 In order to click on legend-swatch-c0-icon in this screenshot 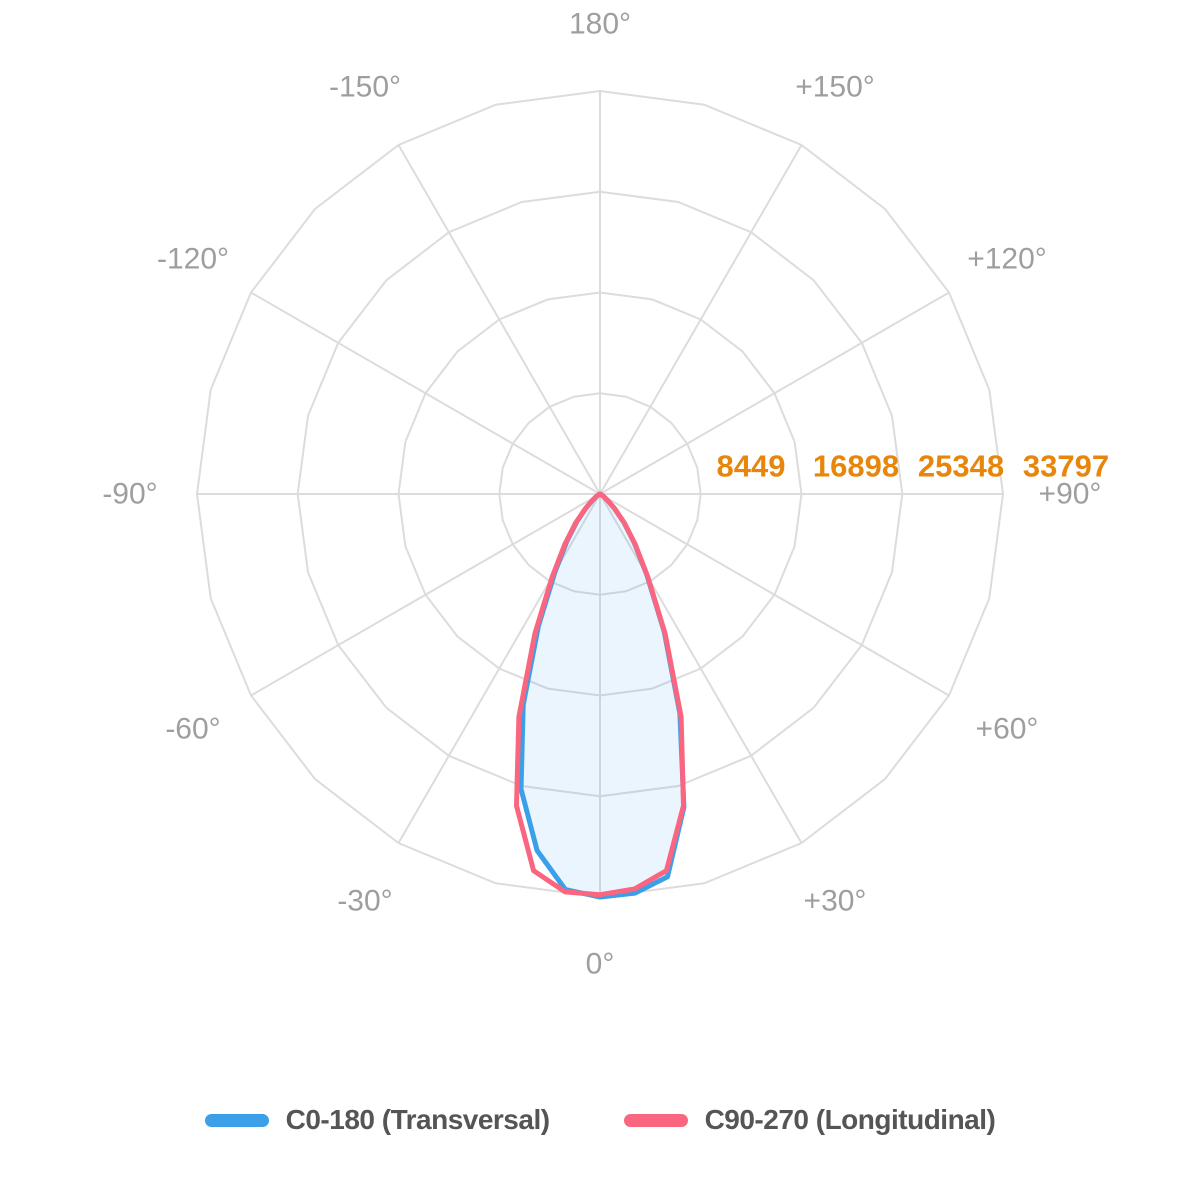, I will do `click(236, 1120)`.